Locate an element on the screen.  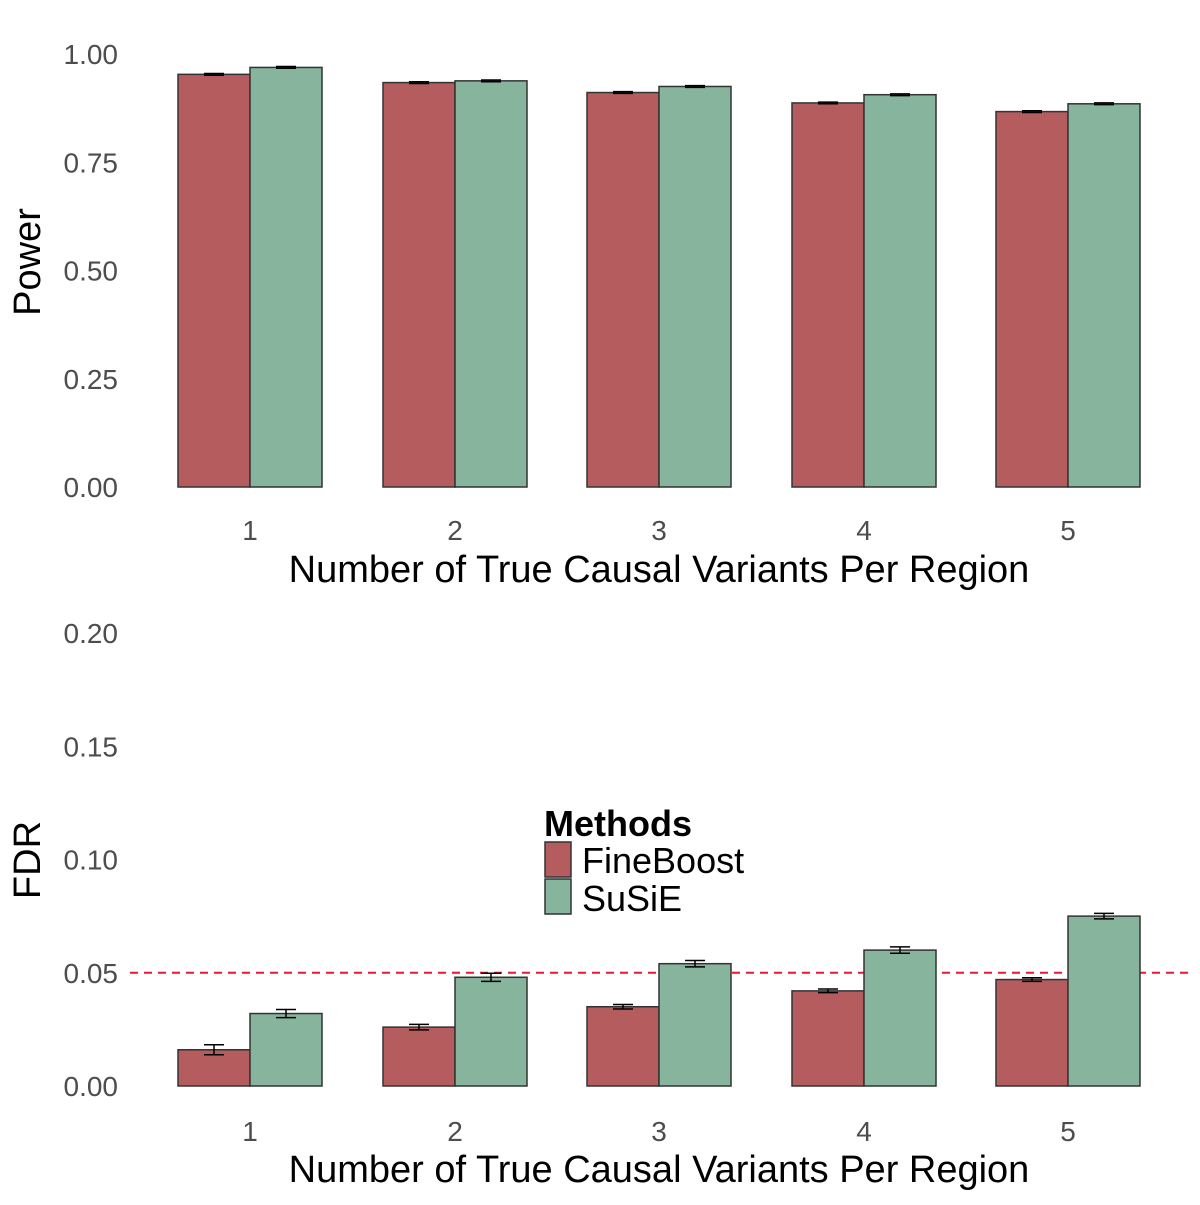
y-tick-label: 0.50 is located at coordinates (91, 271).